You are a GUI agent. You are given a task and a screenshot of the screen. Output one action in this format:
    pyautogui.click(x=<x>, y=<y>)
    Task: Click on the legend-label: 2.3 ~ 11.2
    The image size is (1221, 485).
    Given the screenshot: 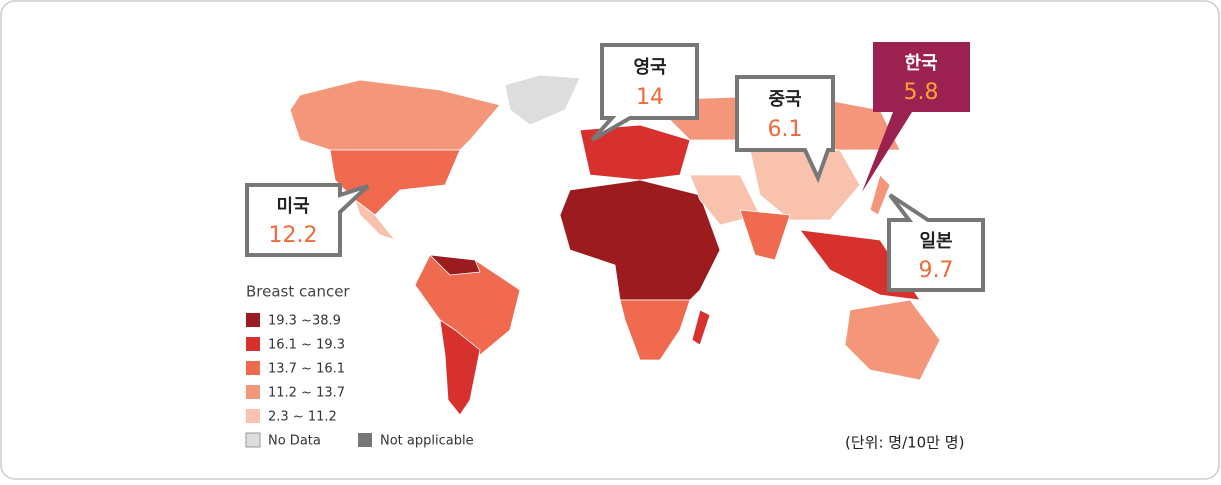 What is the action you would take?
    pyautogui.click(x=302, y=417)
    